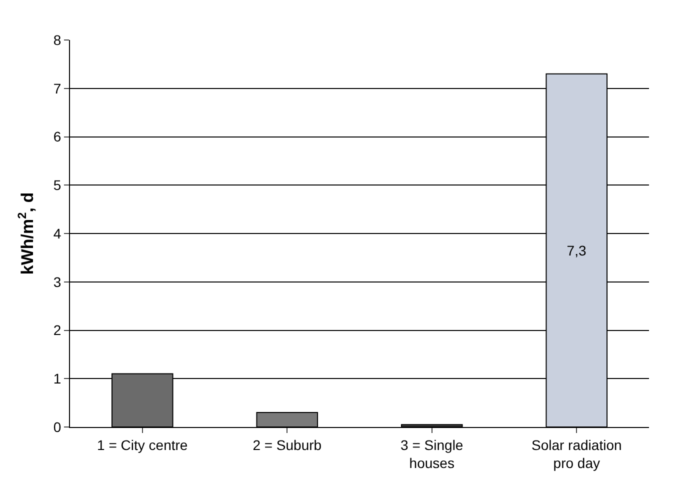 Image resolution: width=679 pixels, height=497 pixels. What do you see at coordinates (57, 426) in the screenshot?
I see `y-tick-label: 0` at bounding box center [57, 426].